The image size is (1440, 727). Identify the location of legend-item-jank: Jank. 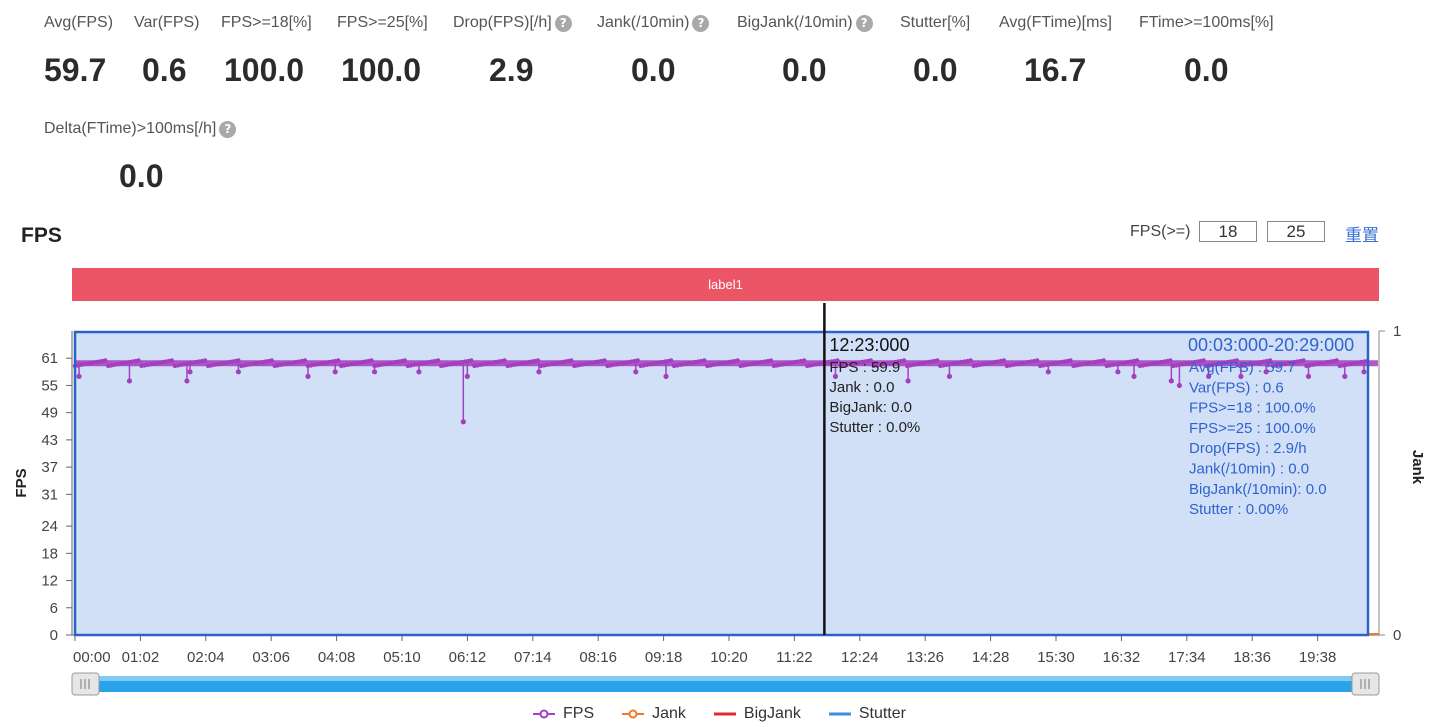
(654, 714).